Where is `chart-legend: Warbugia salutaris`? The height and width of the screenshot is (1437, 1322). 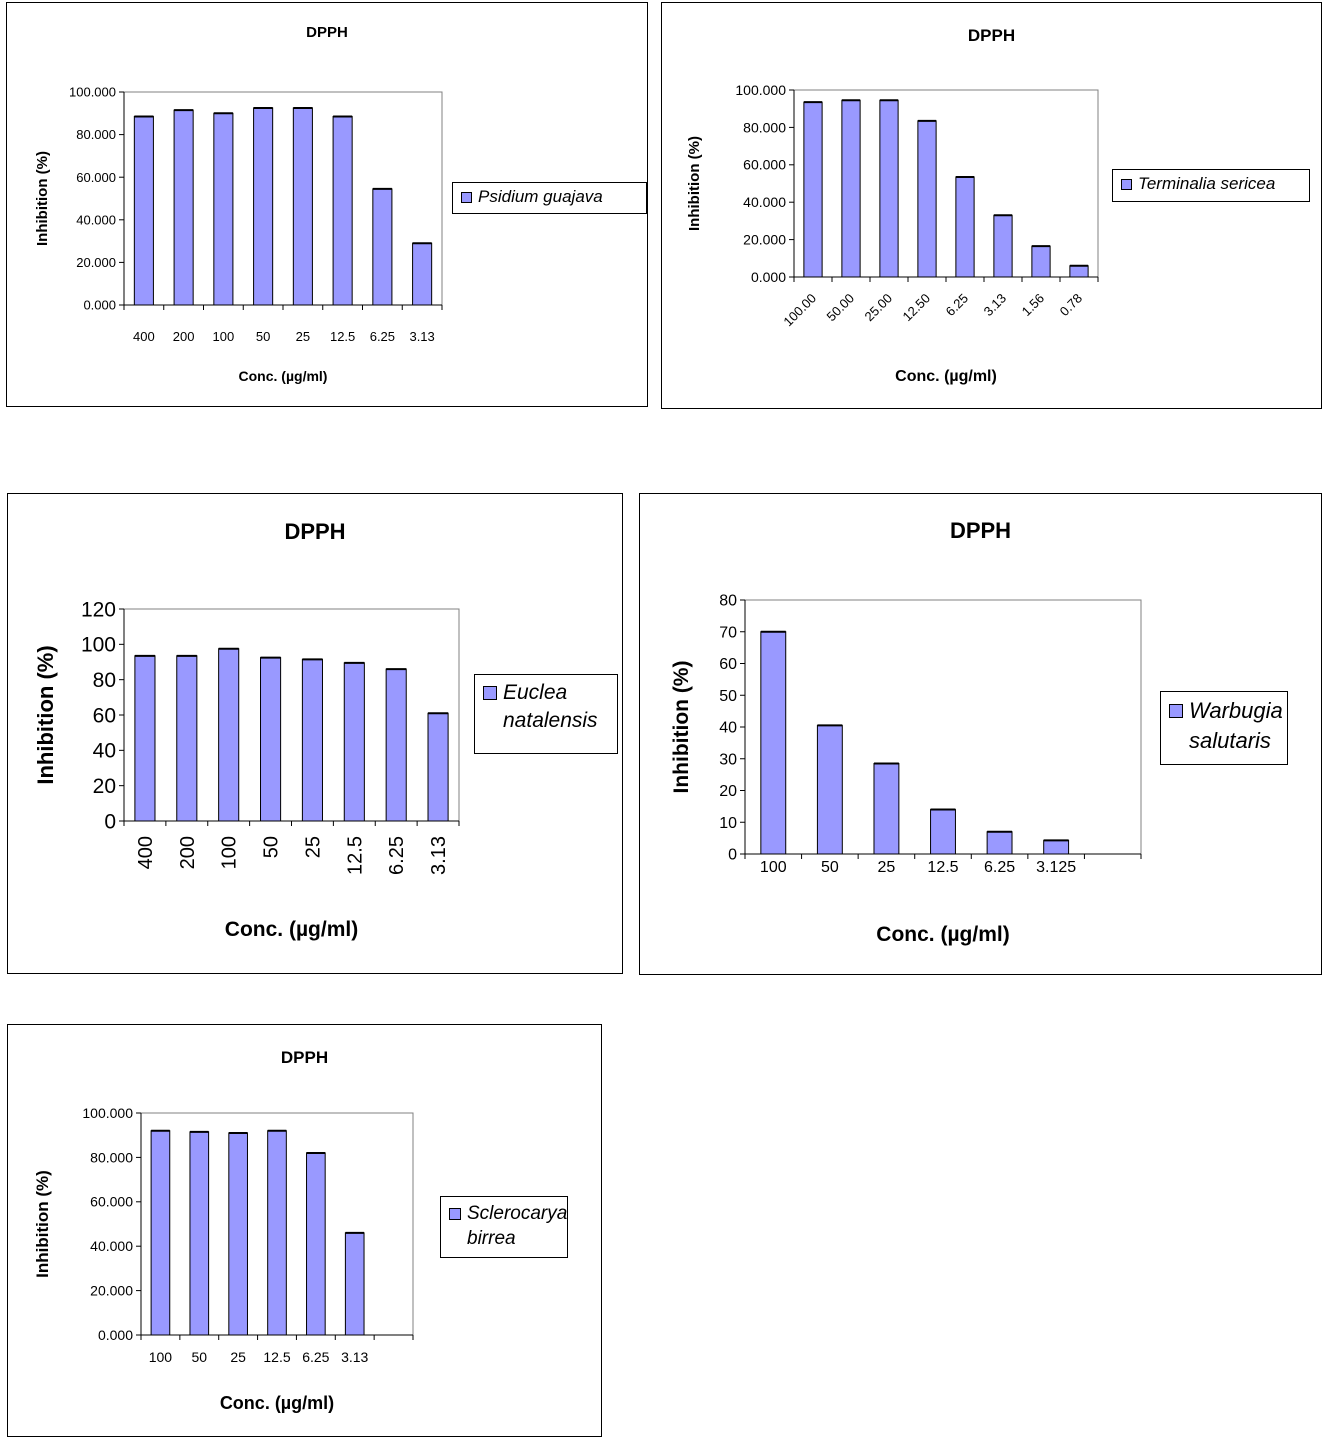 chart-legend: Warbugia salutaris is located at coordinates (1224, 728).